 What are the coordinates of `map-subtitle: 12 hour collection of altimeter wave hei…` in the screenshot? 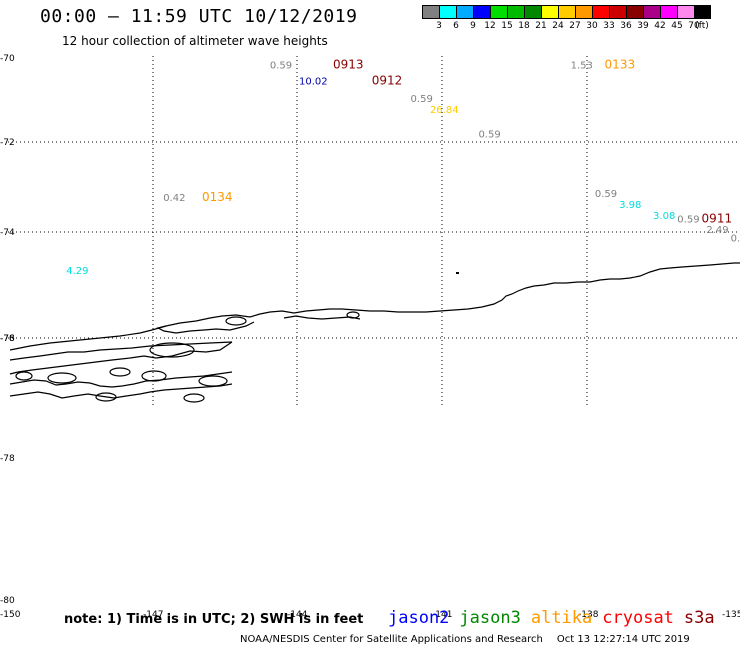 It's located at (195, 41).